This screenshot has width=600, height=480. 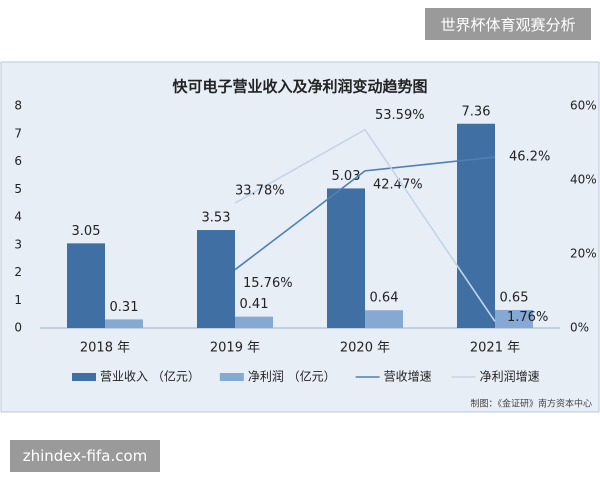 What do you see at coordinates (18, 244) in the screenshot?
I see `y-tick-label: 3` at bounding box center [18, 244].